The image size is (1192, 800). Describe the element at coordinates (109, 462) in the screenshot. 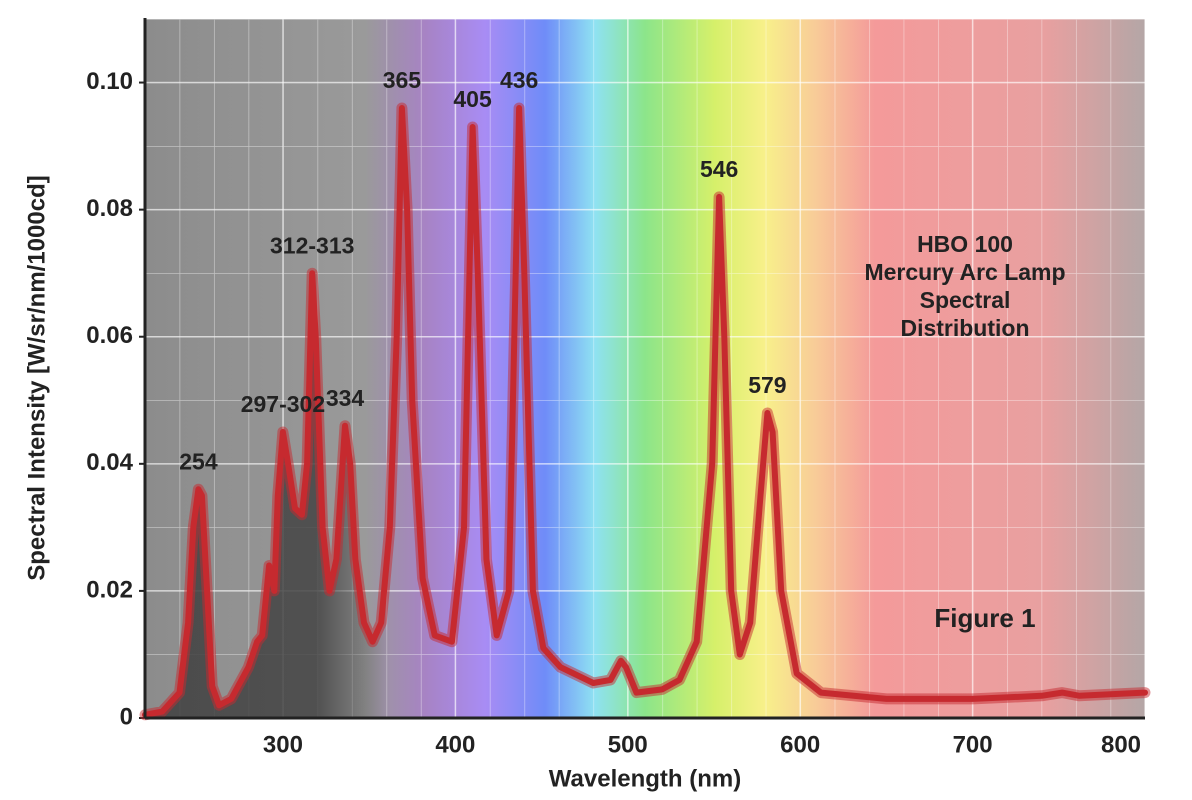

I see `y-tick-label: 0.04` at that location.